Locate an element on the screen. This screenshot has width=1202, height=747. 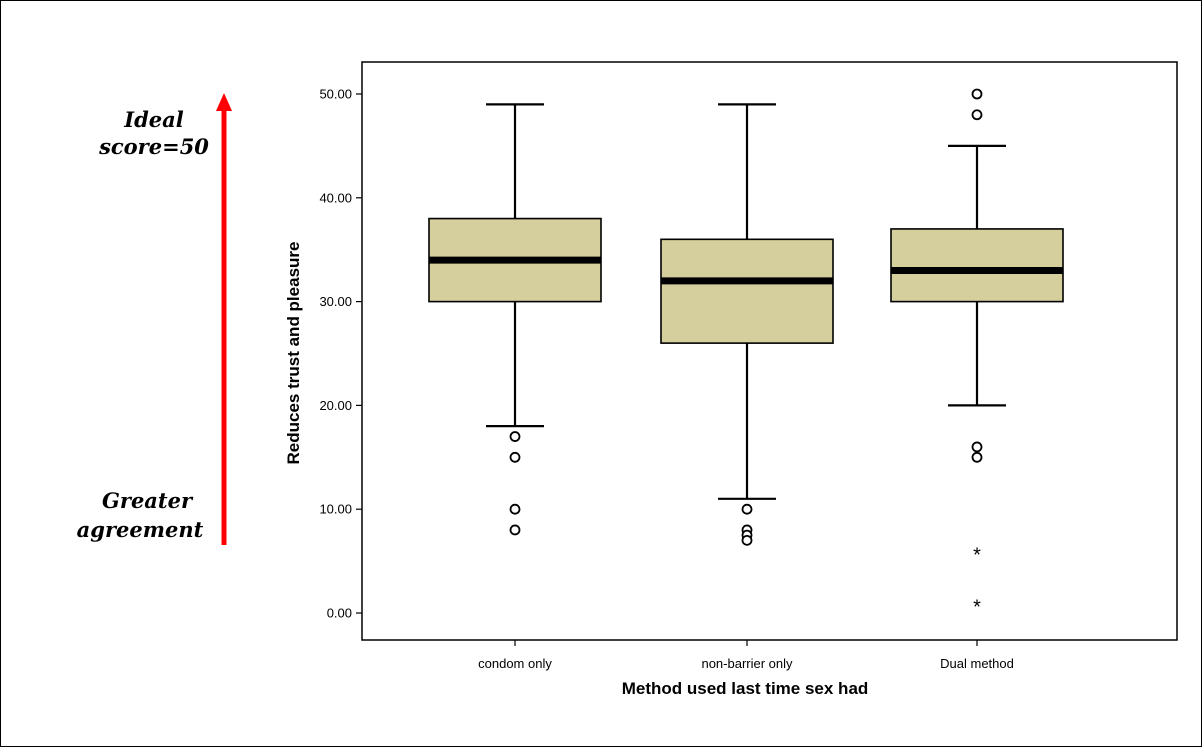
x-axis-label: Method used last time sex had is located at coordinates (745, 688).